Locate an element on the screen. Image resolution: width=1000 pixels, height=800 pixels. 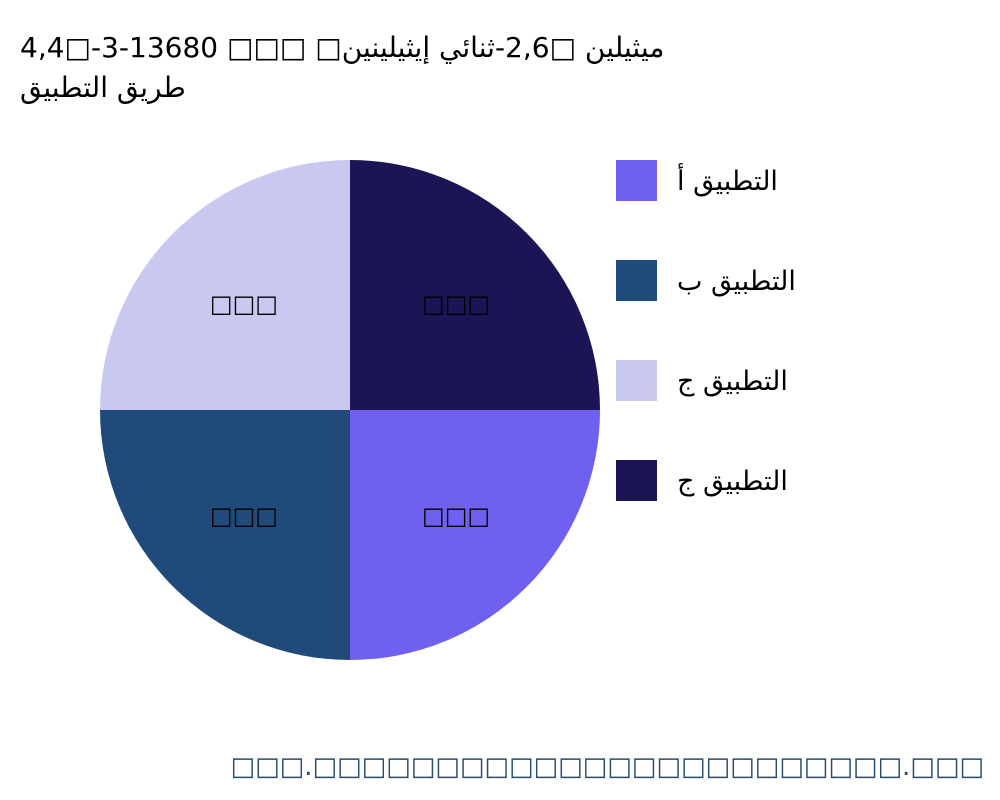
footer-watermark: □□□.□□□□□□□□□□□□□□□□□□□□□□□□.□□□ is located at coordinates (607, 767).